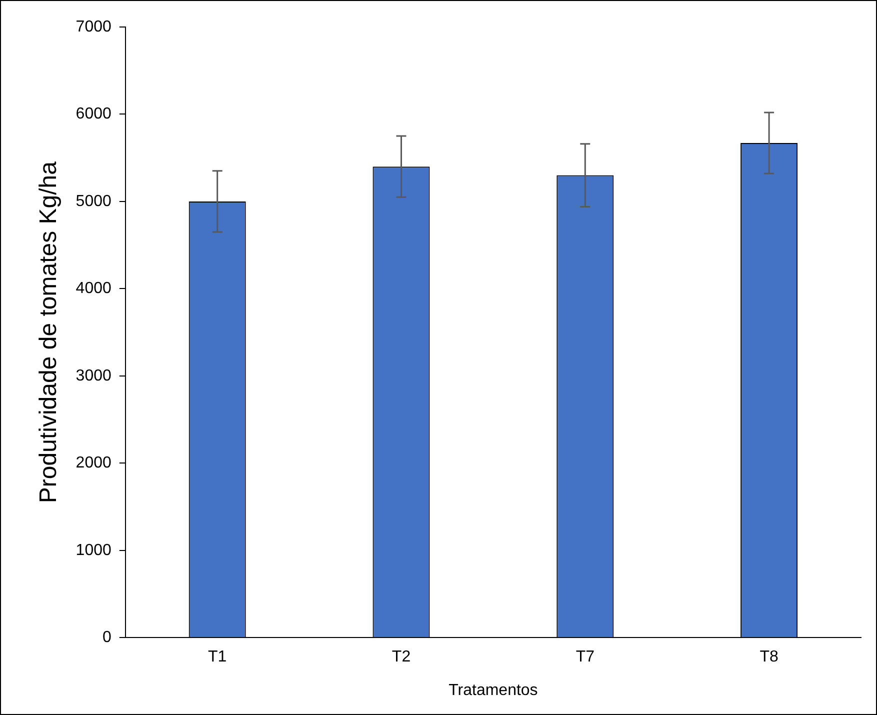  What do you see at coordinates (94, 289) in the screenshot?
I see `y-tick-label: 4000` at bounding box center [94, 289].